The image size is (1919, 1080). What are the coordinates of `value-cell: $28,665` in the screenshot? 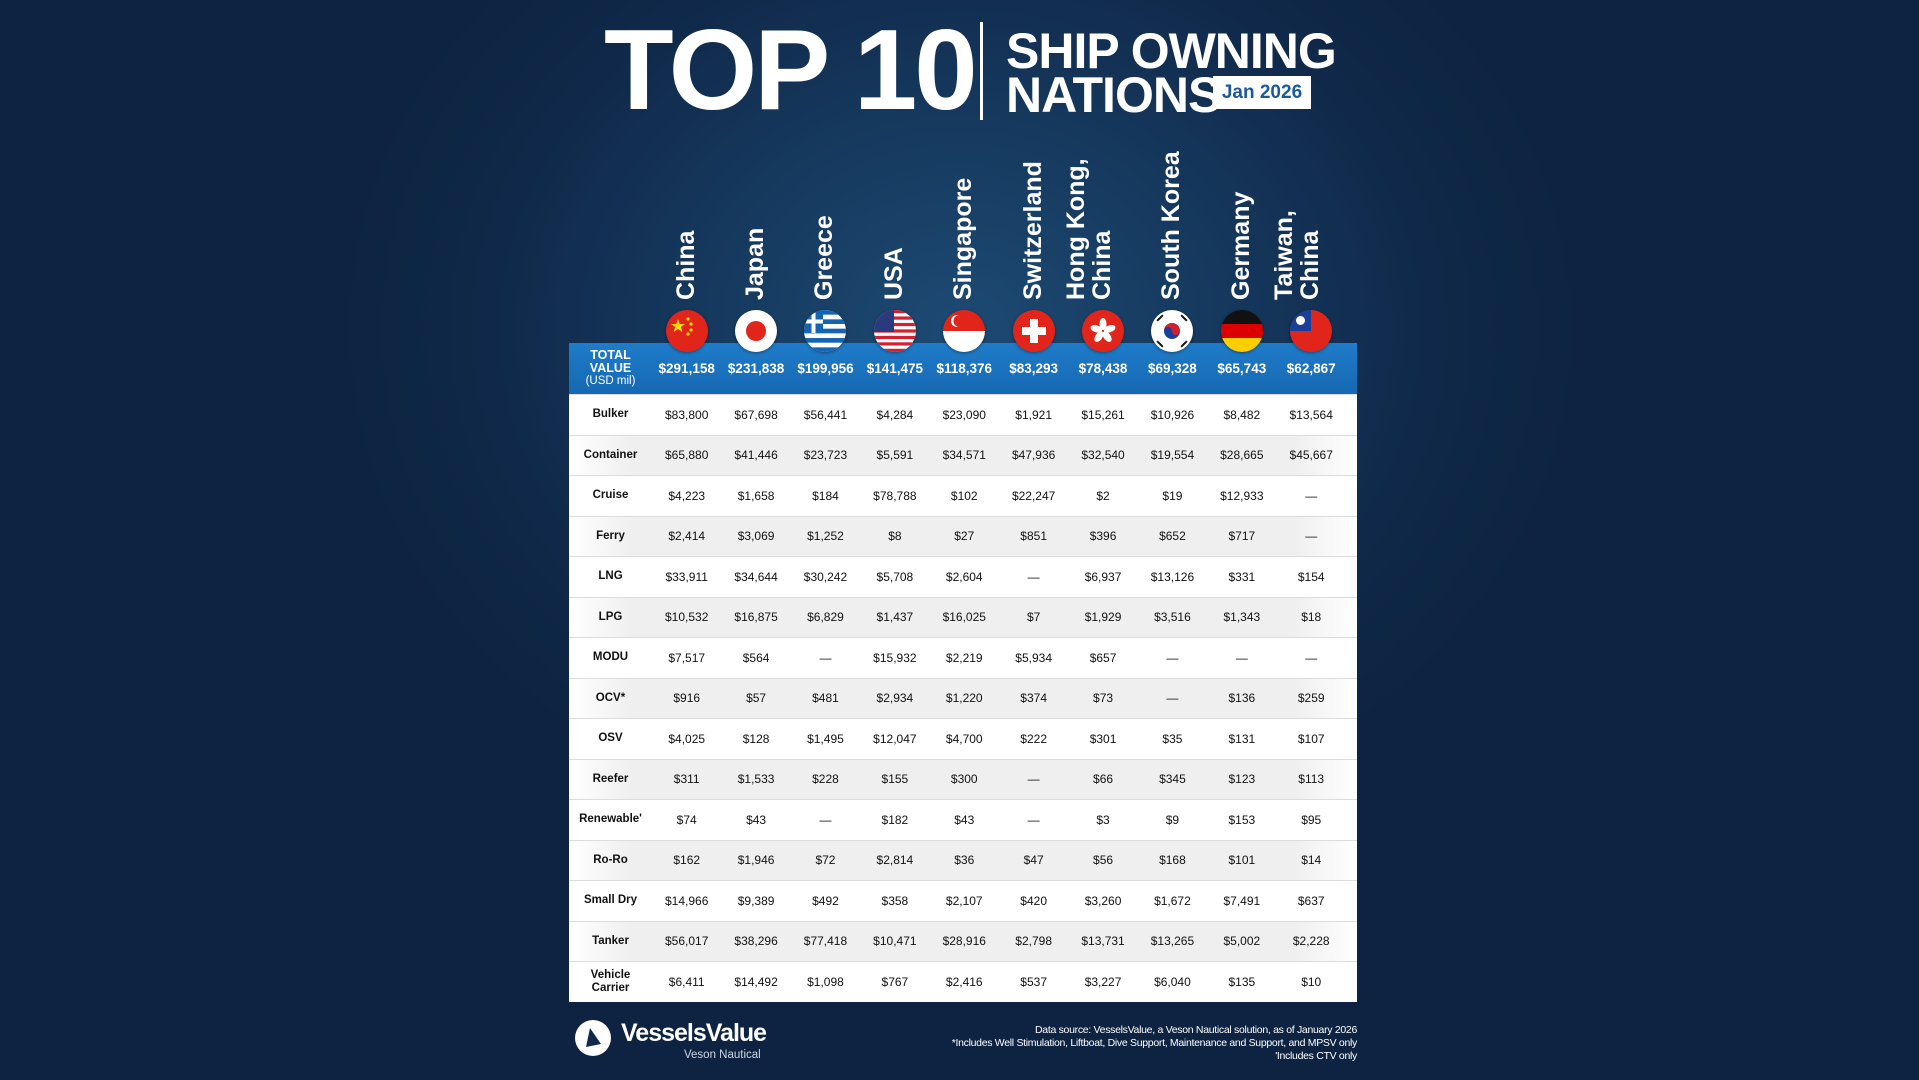 It's located at (1242, 455).